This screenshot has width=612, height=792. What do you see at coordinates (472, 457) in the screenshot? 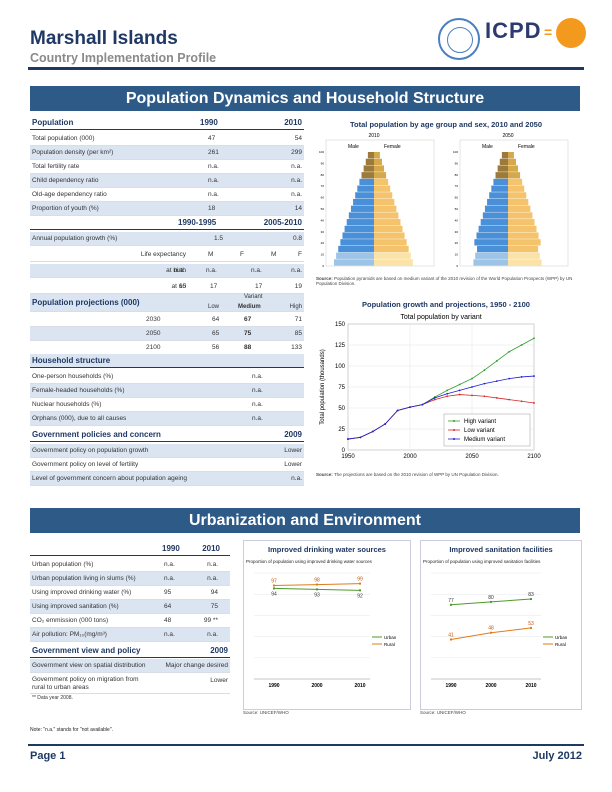
I see `x-tick-label: 2050` at bounding box center [472, 457].